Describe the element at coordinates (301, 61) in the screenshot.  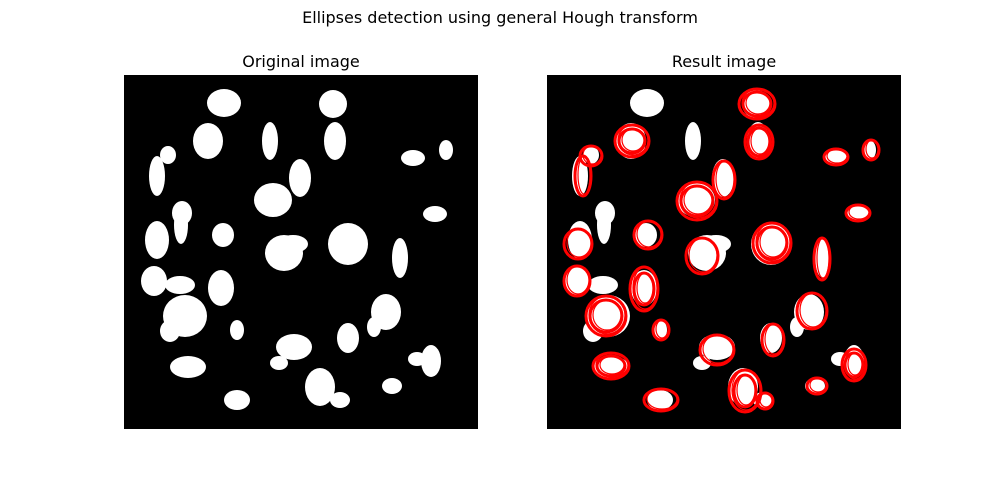
I see `original-image-title: Original image` at that location.